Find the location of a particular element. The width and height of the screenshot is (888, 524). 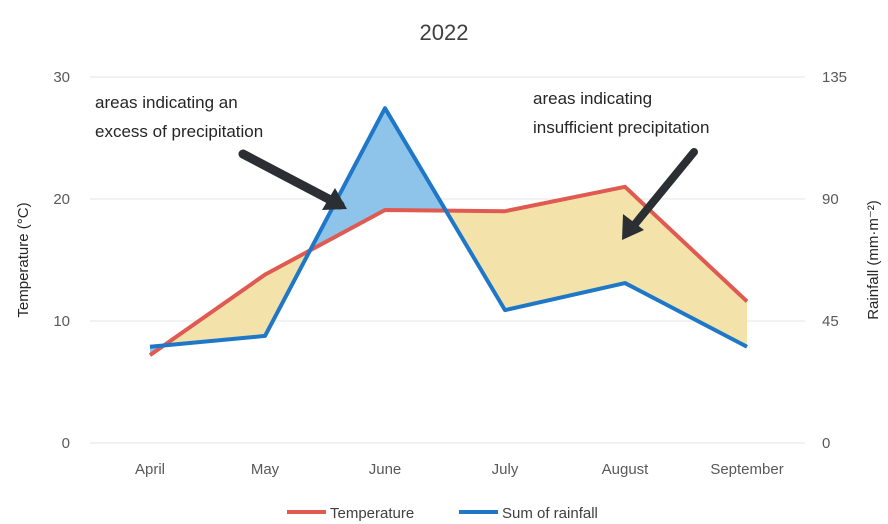

annotation-excess-line-2: excess of precipitation is located at coordinates (179, 131).